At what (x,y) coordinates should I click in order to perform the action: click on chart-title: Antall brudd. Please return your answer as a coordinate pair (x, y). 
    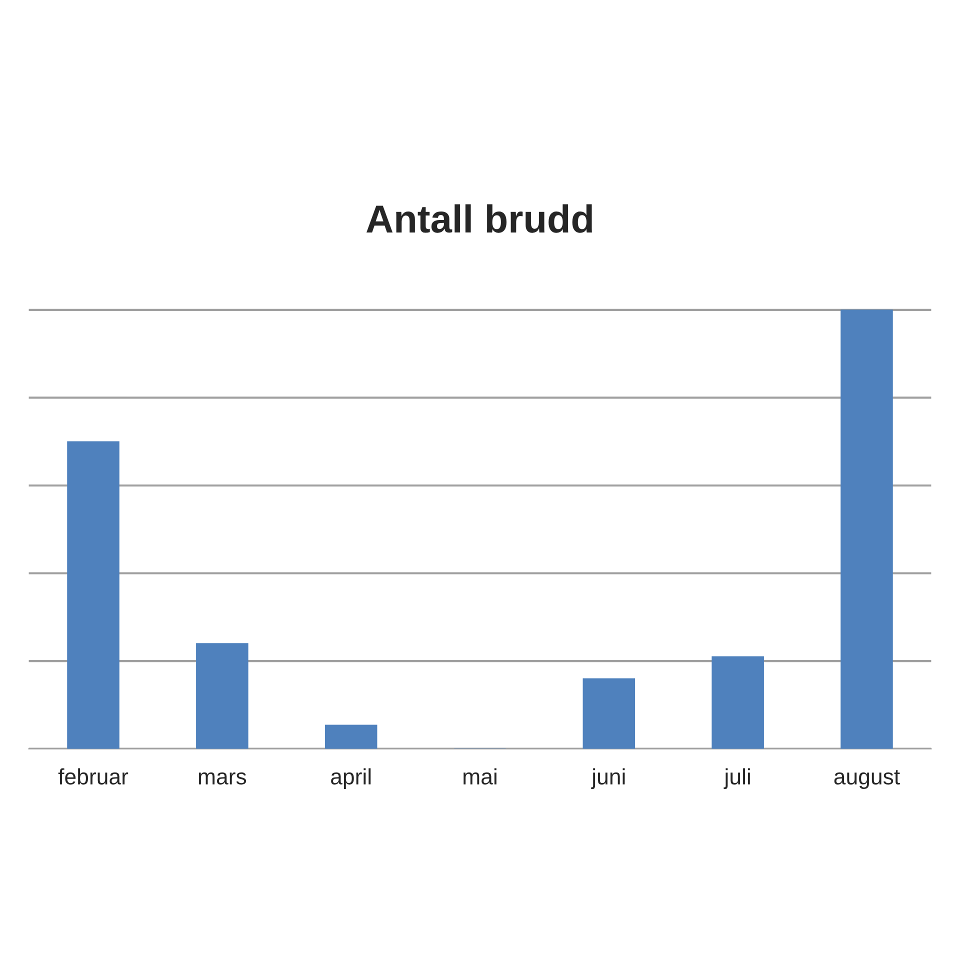
    Looking at the image, I should click on (479, 218).